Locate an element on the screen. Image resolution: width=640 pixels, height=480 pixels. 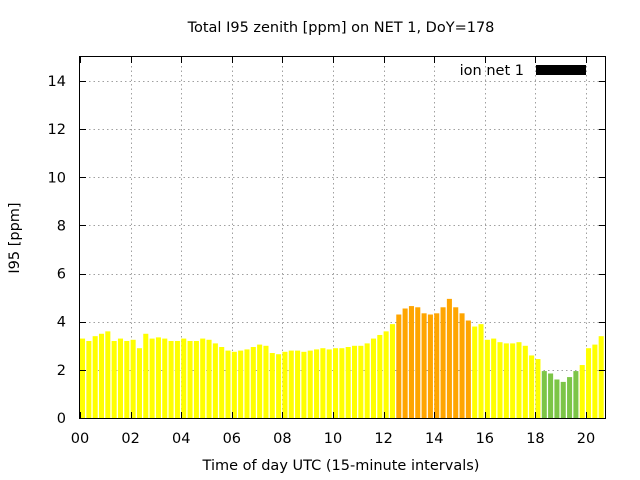
y-tick-label: 8 is located at coordinates (61, 226).